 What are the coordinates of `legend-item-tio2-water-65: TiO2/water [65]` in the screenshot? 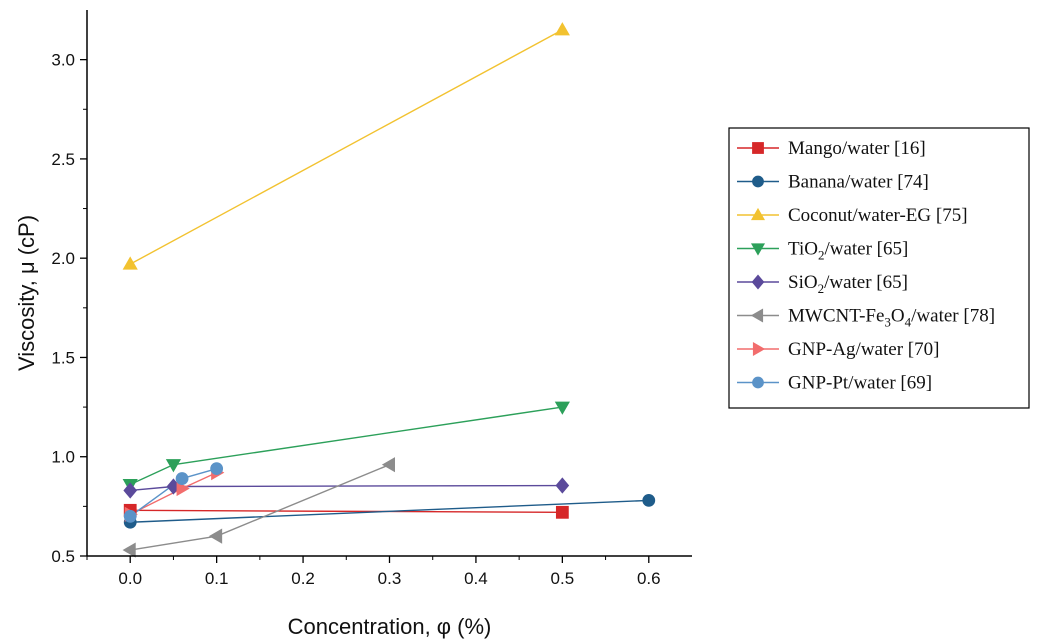 It's located at (822, 251).